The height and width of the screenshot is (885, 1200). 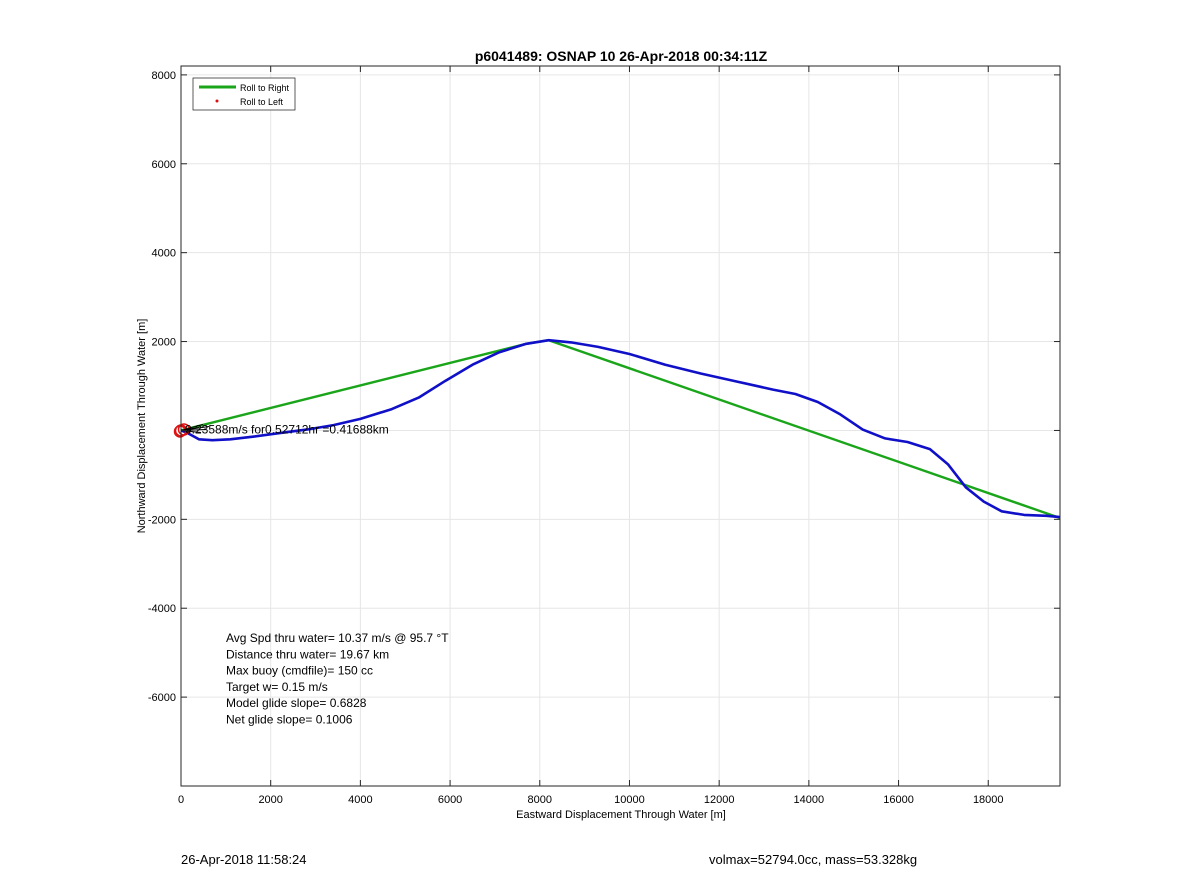 I want to click on stats-line: Model glide slope= 0.6828, so click(x=296, y=703).